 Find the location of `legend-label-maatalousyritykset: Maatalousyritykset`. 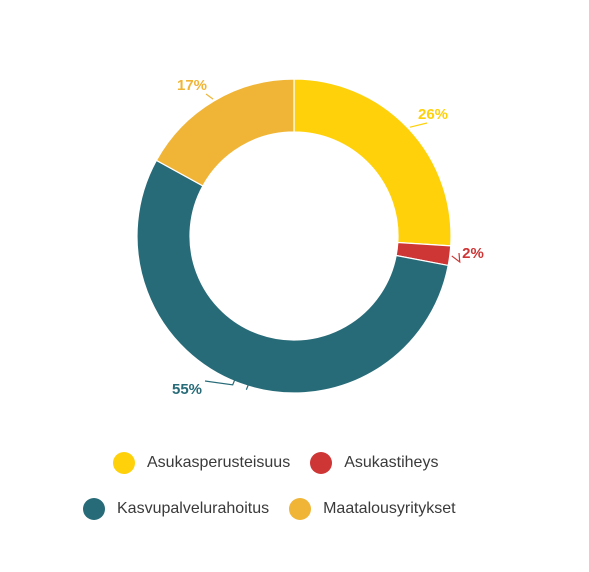

legend-label-maatalousyritykset: Maatalousyritykset is located at coordinates (389, 508).